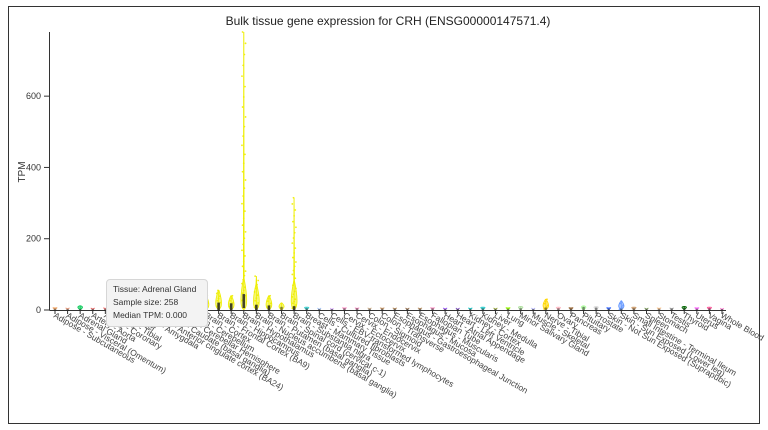 Image resolution: width=768 pixels, height=430 pixels. What do you see at coordinates (22, 171) in the screenshot?
I see `y-axis-label: TPM` at bounding box center [22, 171].